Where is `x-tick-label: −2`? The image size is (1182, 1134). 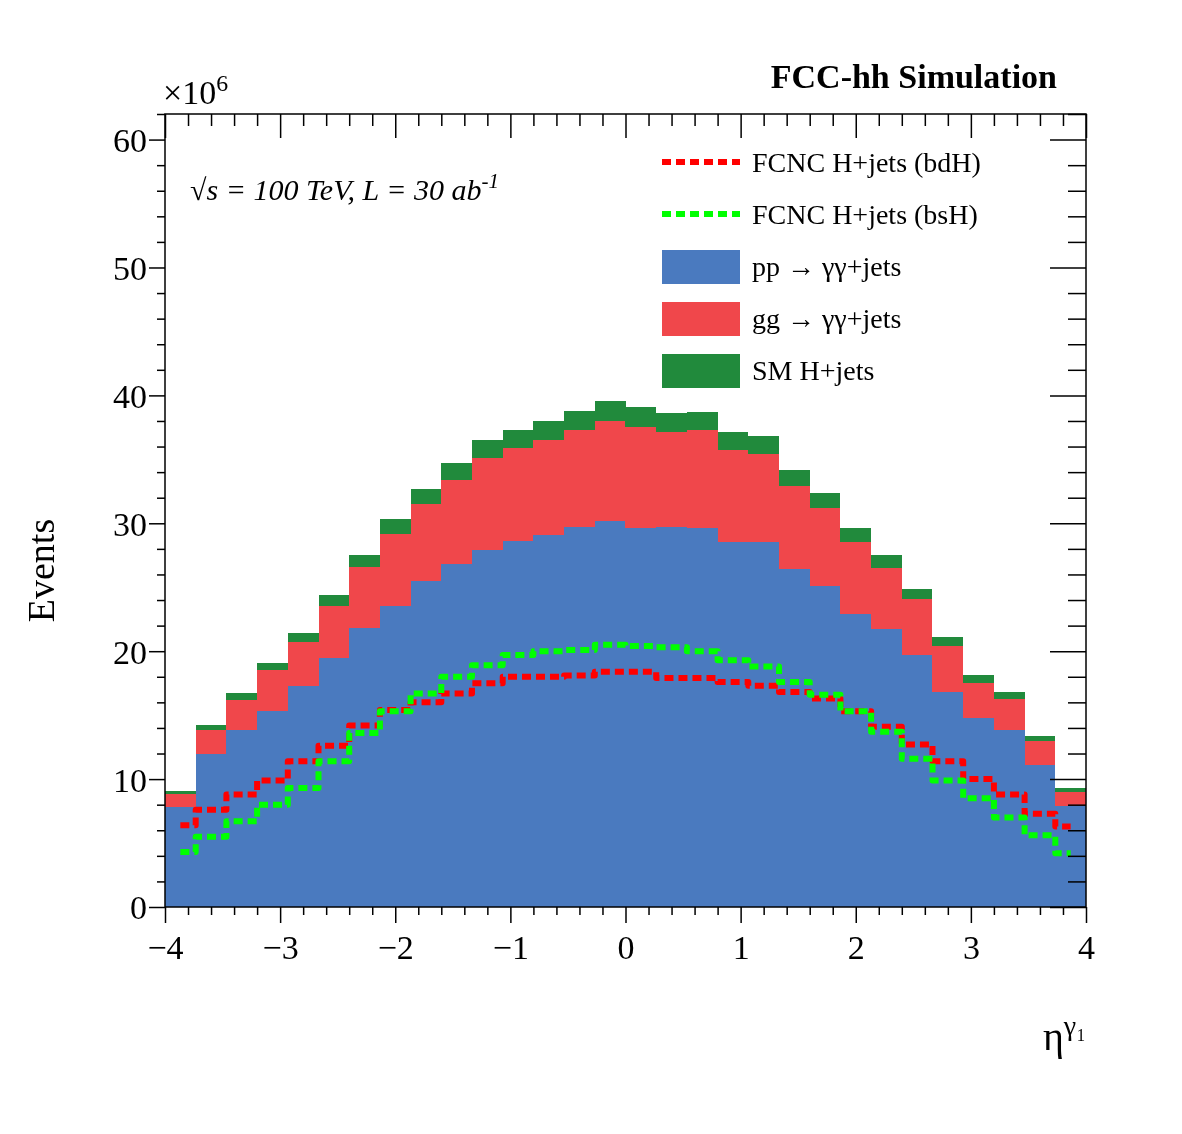 x-tick-label: −2 is located at coordinates (395, 947).